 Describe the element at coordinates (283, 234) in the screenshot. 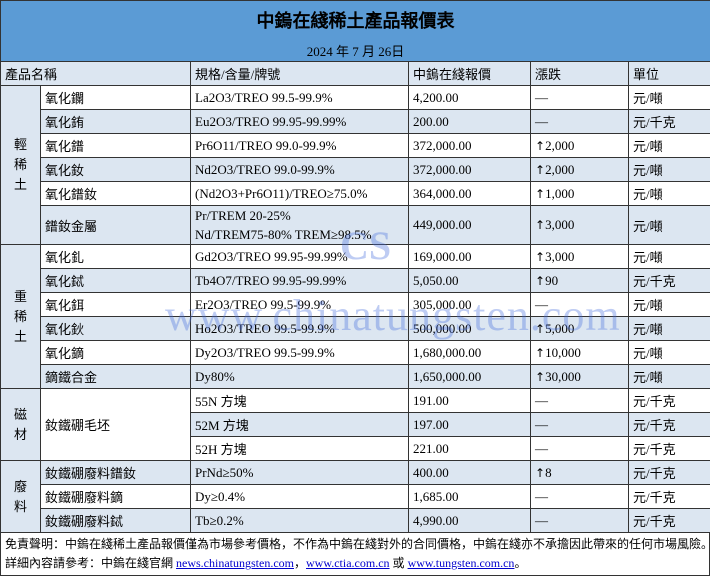

I see `spec-text-2: Nd/TREM75-80% TREM≥98.5%` at that location.